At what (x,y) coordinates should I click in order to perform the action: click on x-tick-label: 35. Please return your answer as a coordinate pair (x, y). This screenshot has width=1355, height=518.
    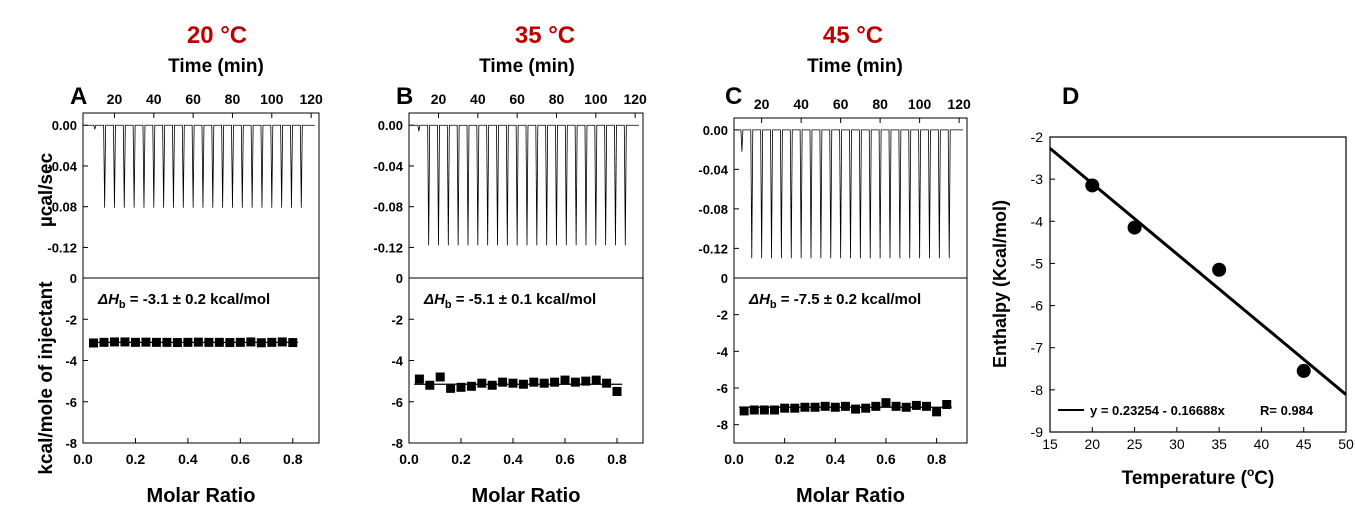
    Looking at the image, I should click on (1219, 444).